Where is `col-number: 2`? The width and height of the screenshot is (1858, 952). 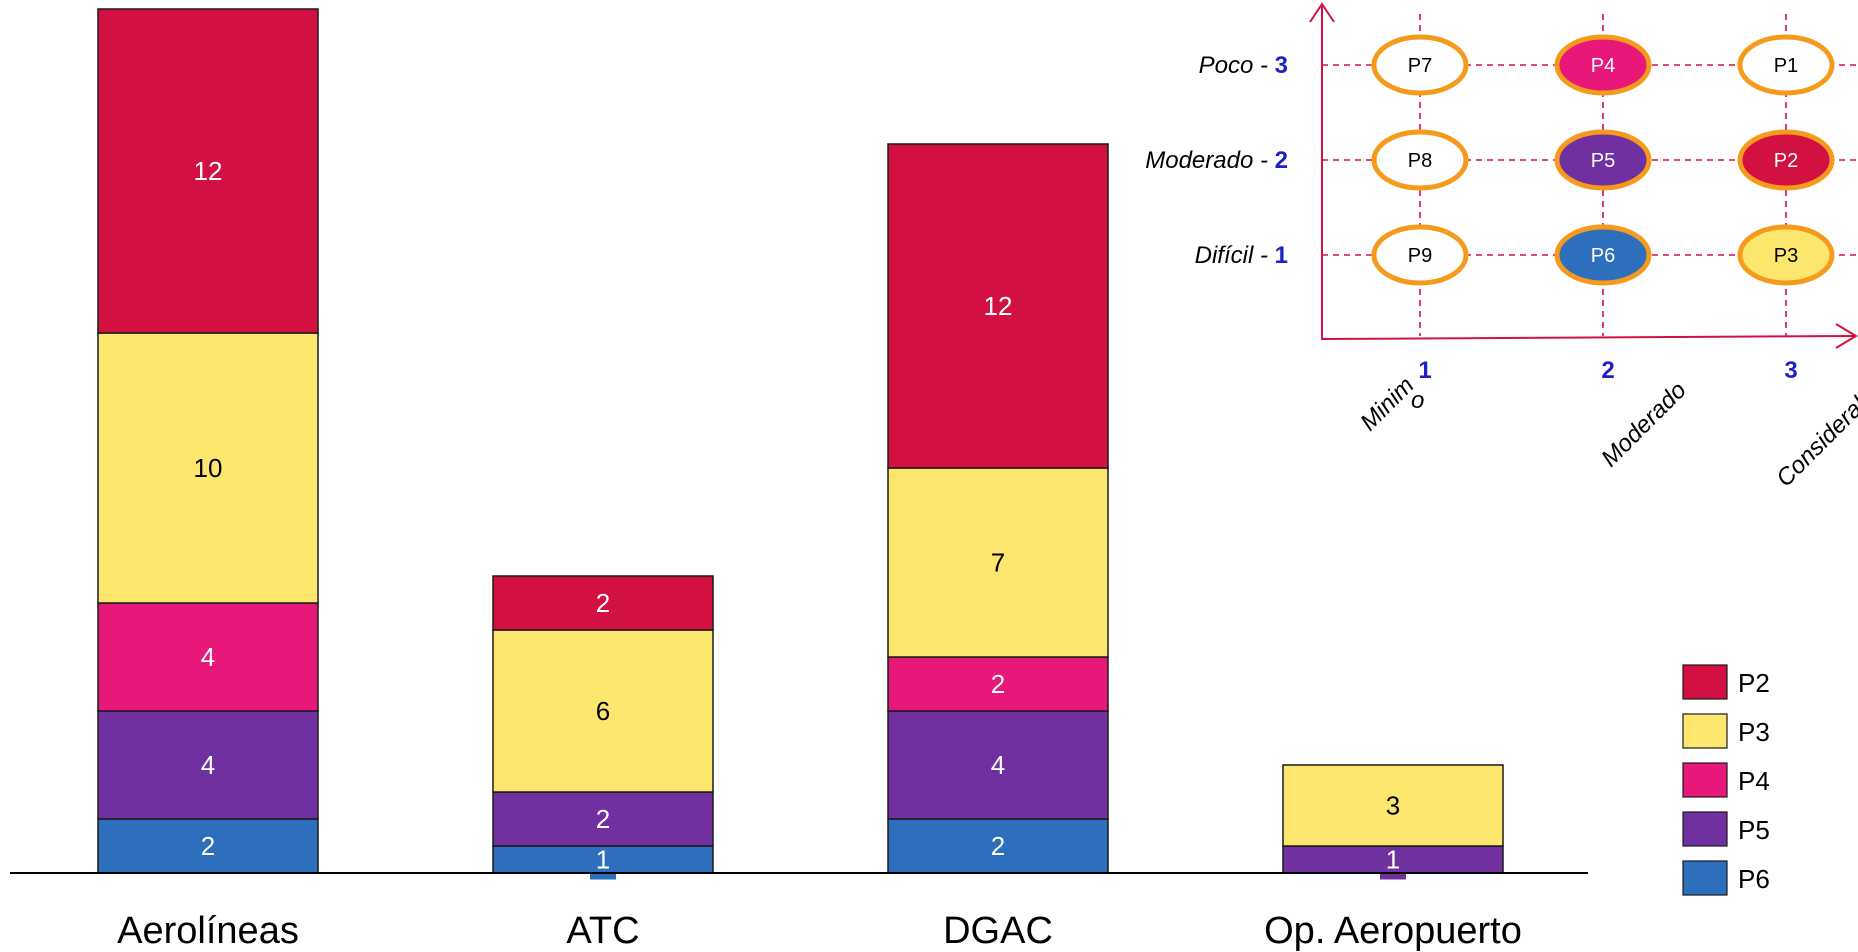
col-number: 2 is located at coordinates (1607, 370).